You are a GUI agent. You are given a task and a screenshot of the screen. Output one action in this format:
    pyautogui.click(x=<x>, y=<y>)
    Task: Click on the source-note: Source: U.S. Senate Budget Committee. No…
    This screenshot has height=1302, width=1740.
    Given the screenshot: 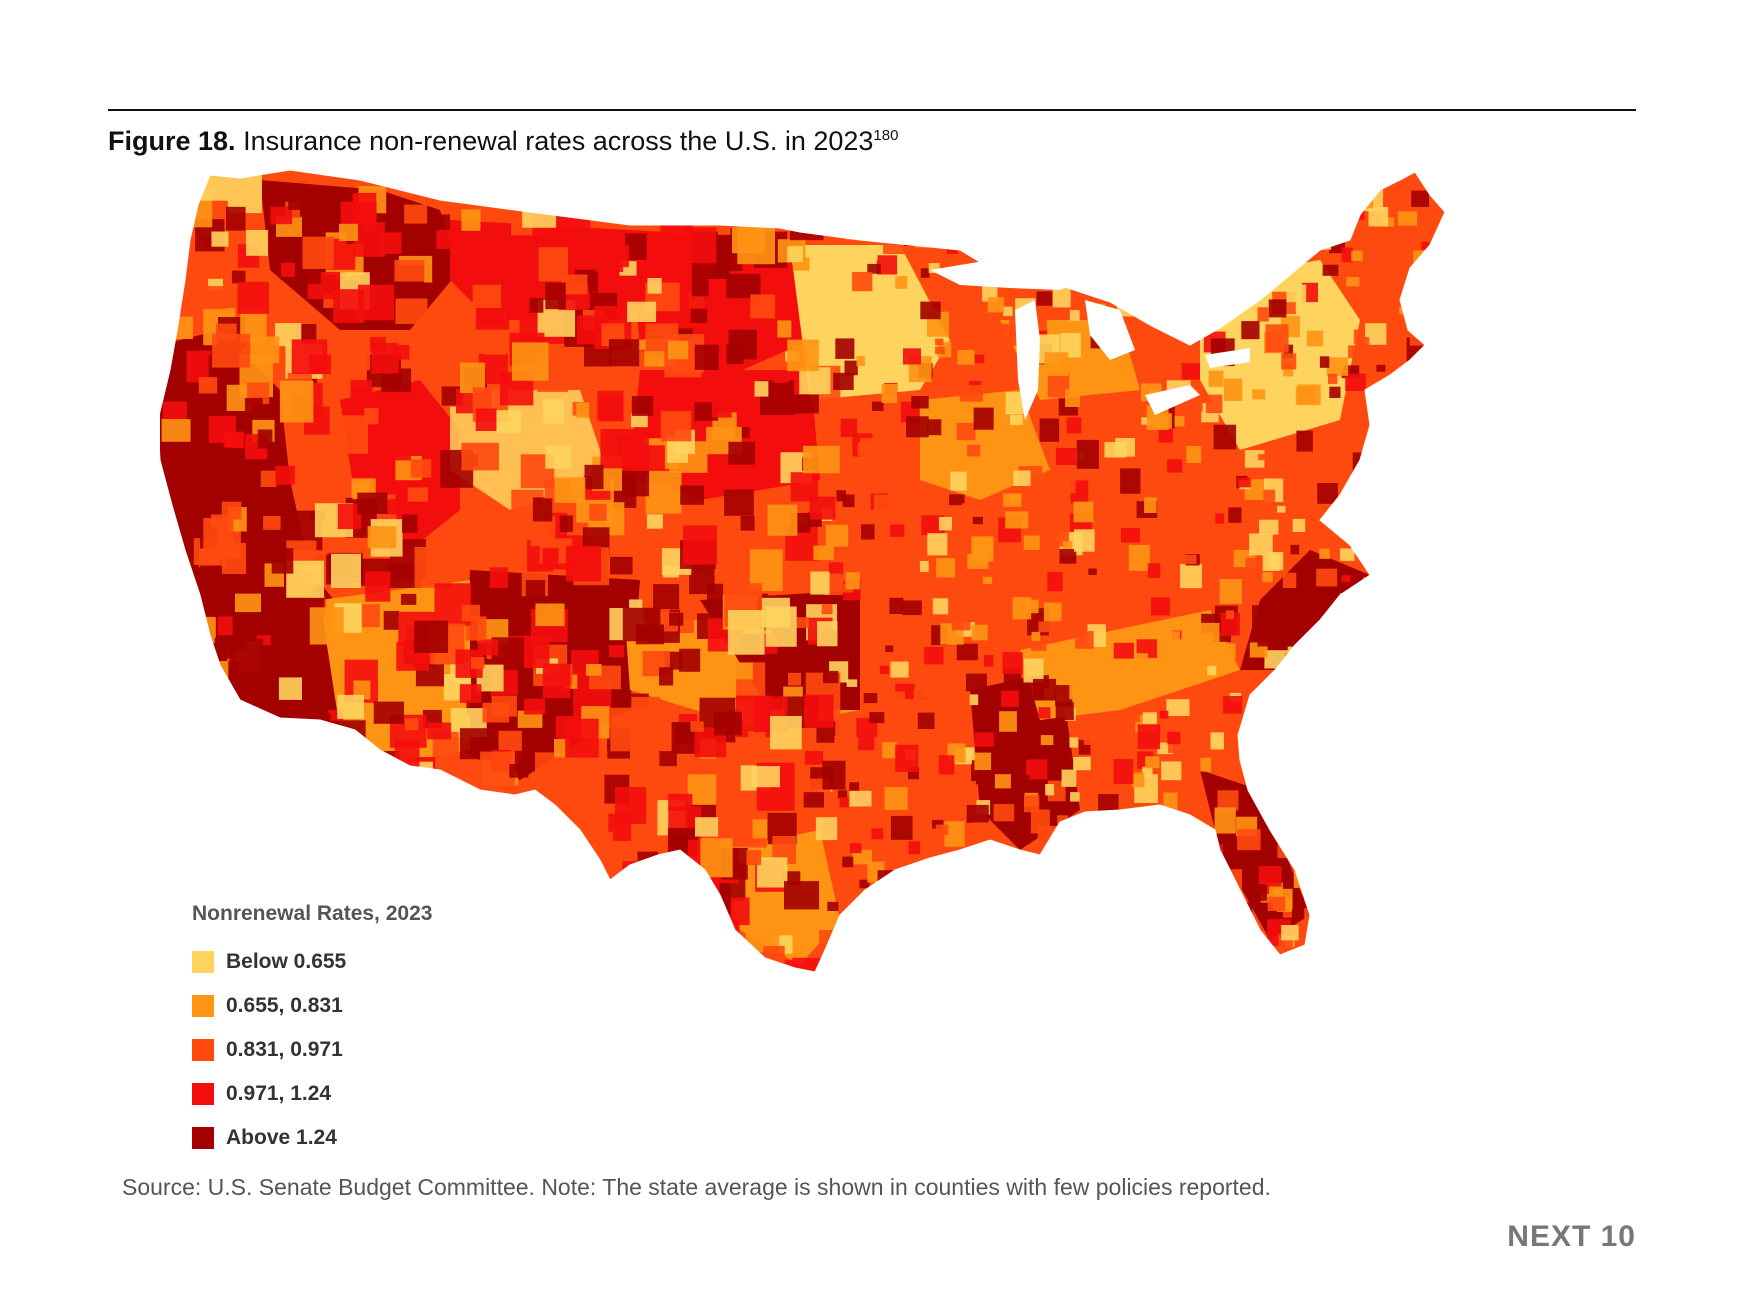 What is the action you would take?
    pyautogui.click(x=696, y=1187)
    